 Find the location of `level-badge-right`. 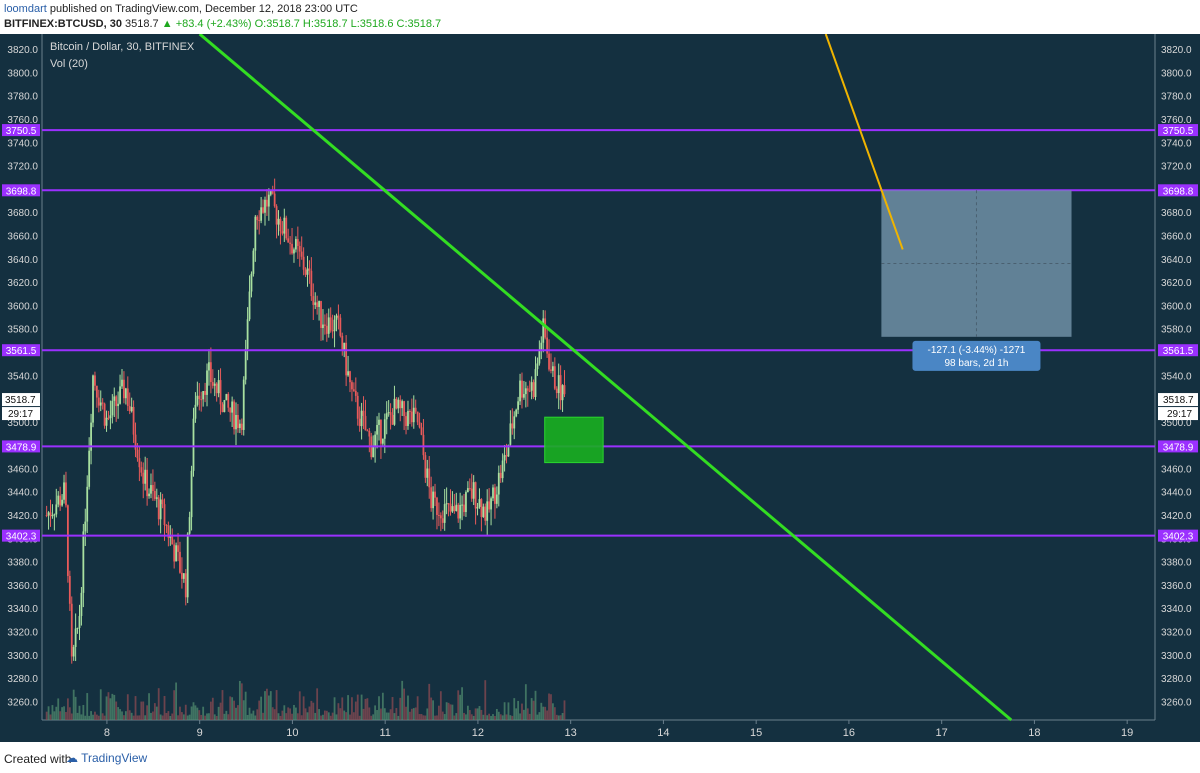

level-badge-right is located at coordinates (1178, 130).